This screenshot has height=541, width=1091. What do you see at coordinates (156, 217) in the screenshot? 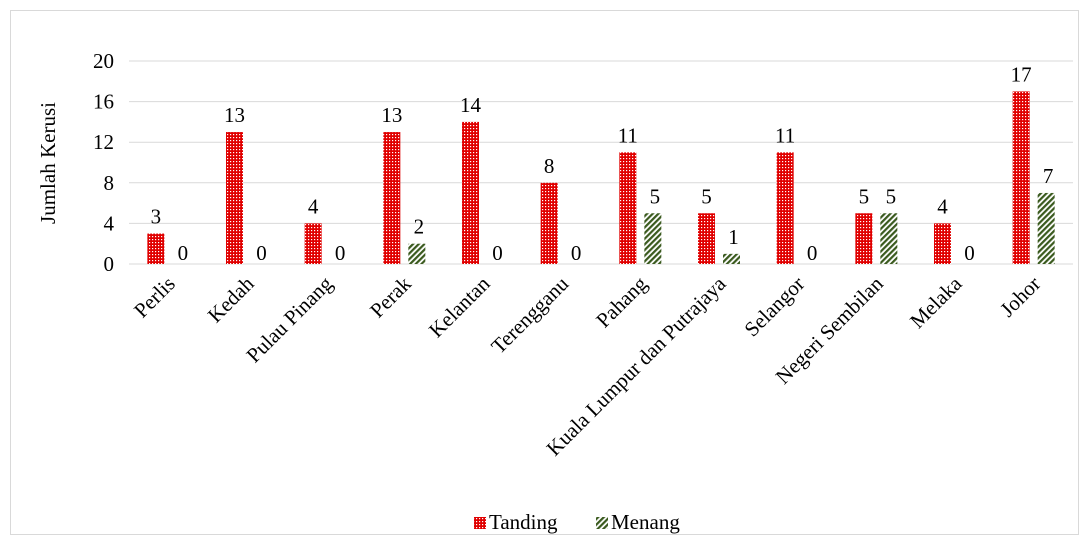
I see `data-label: 3` at bounding box center [156, 217].